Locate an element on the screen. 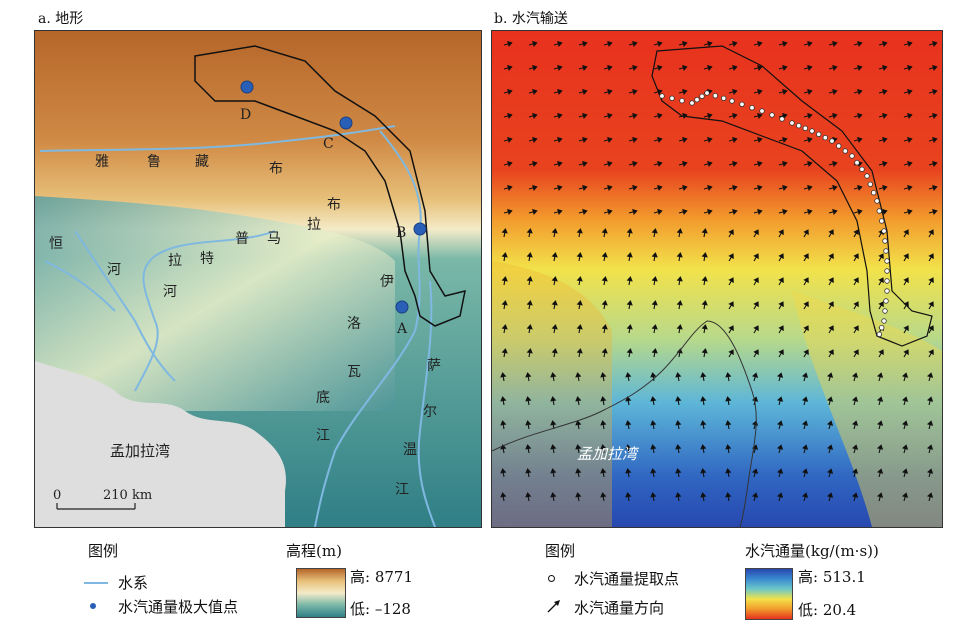 The height and width of the screenshot is (628, 955). river-char: 普 is located at coordinates (242, 239).